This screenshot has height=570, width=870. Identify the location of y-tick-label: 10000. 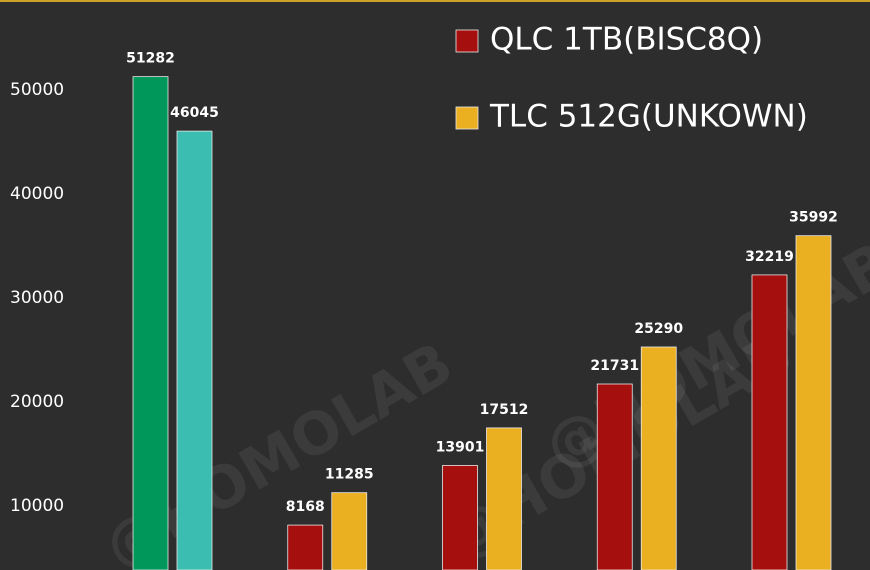
(37, 506).